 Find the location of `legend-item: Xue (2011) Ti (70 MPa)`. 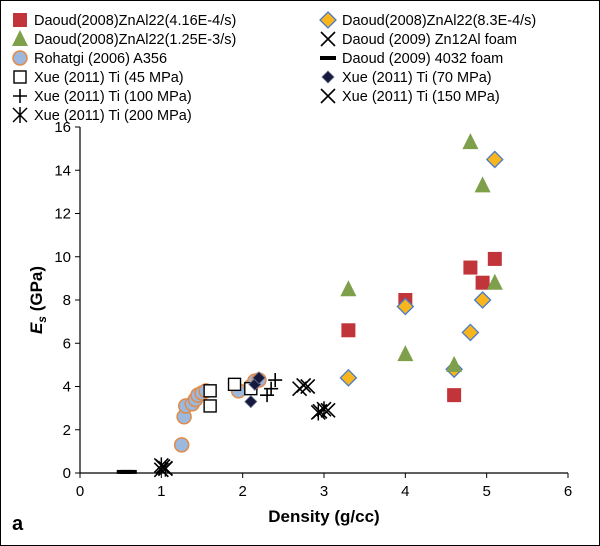

legend-item: Xue (2011) Ti (70 MPa) is located at coordinates (406, 78).